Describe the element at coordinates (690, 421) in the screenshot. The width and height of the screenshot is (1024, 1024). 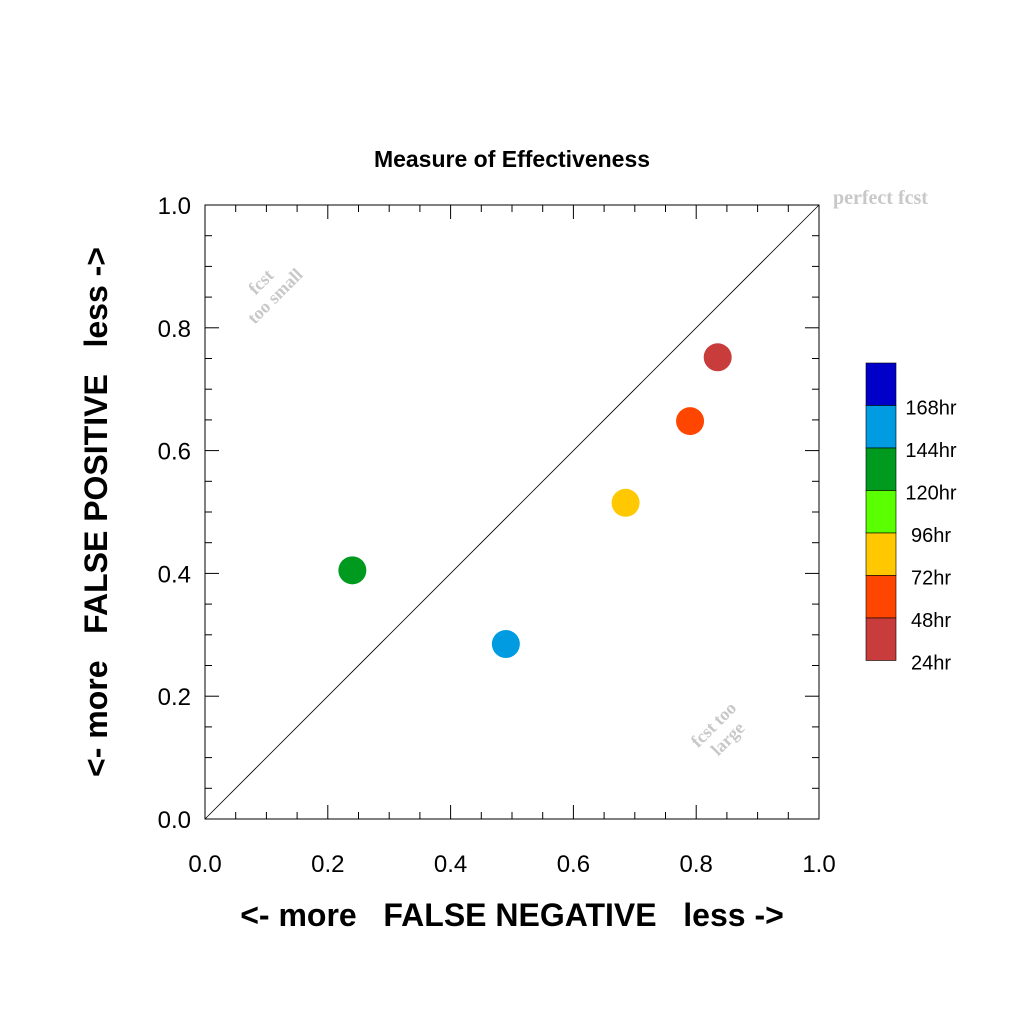
I see `data-point-48hr` at that location.